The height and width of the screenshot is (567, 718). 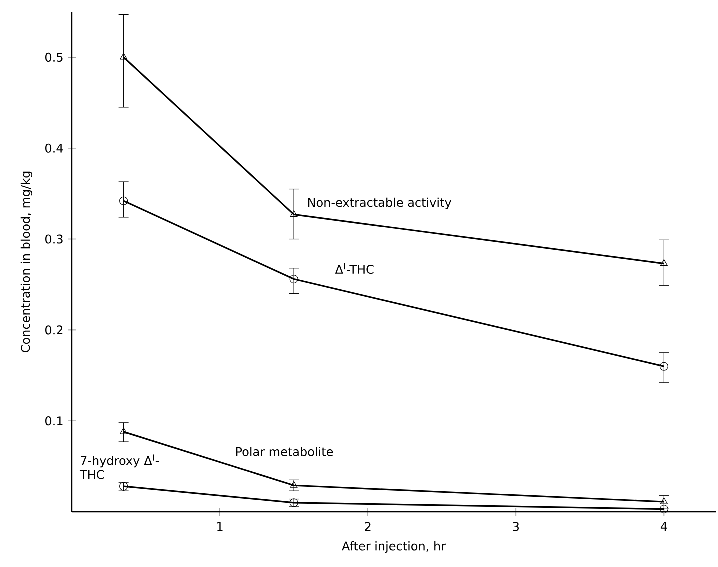 What do you see at coordinates (220, 526) in the screenshot?
I see `x-tick-label: 1` at bounding box center [220, 526].